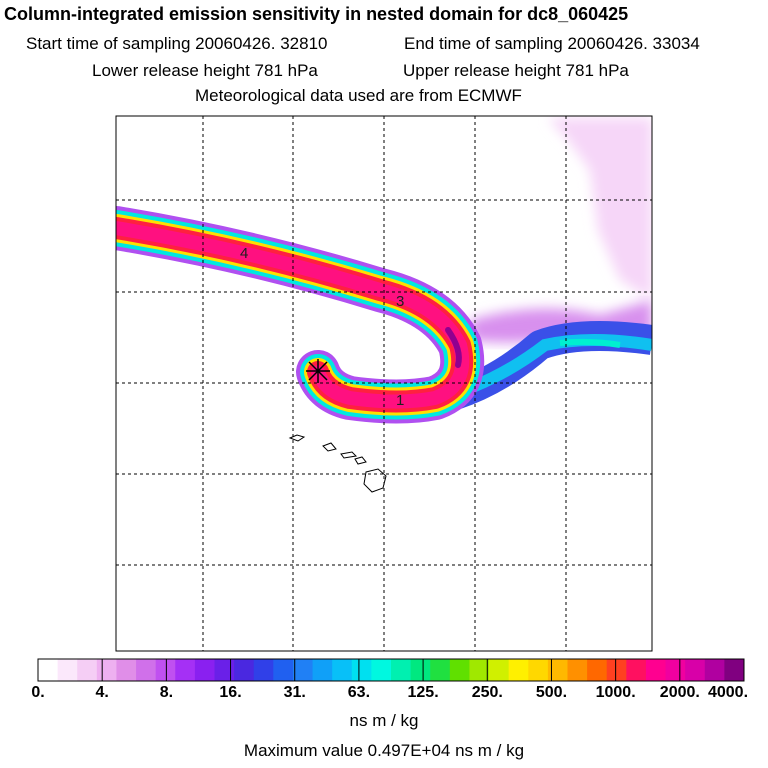  I want to click on colorbar-tick-label: 8., so click(166, 692).